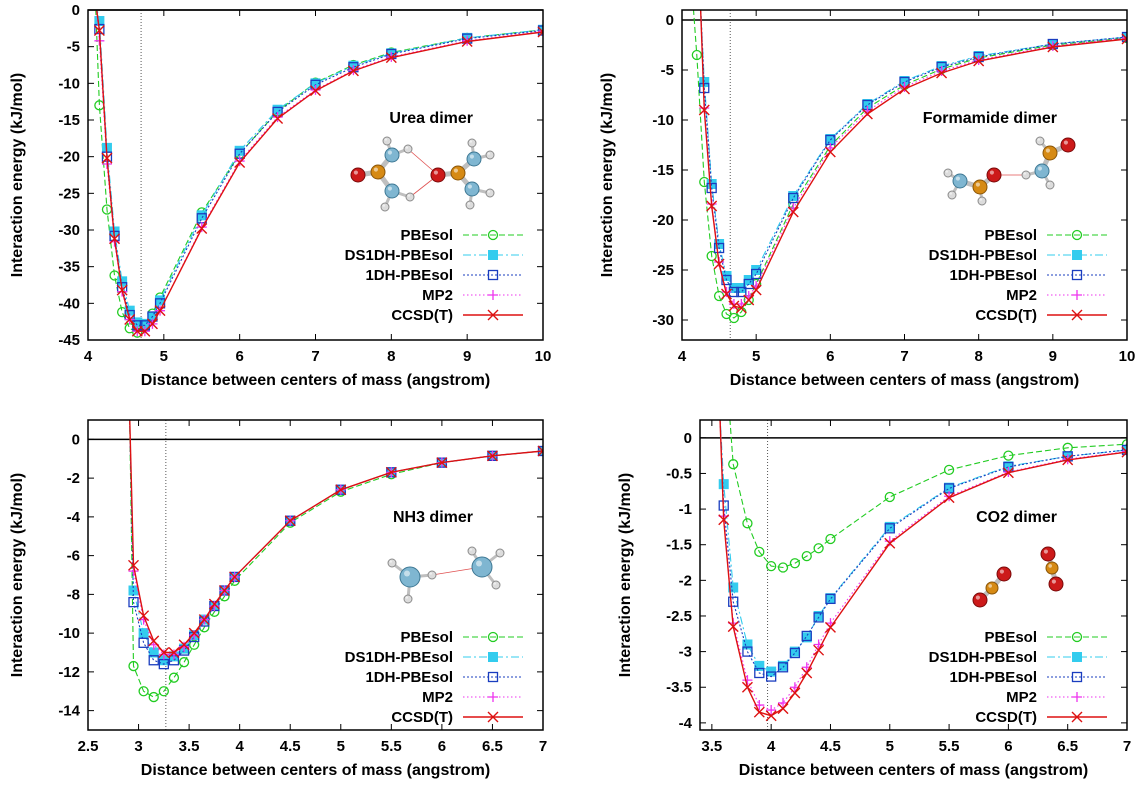 This screenshot has height=794, width=1146. Describe the element at coordinates (679, 687) in the screenshot. I see `y-tick-label: -3.5` at that location.